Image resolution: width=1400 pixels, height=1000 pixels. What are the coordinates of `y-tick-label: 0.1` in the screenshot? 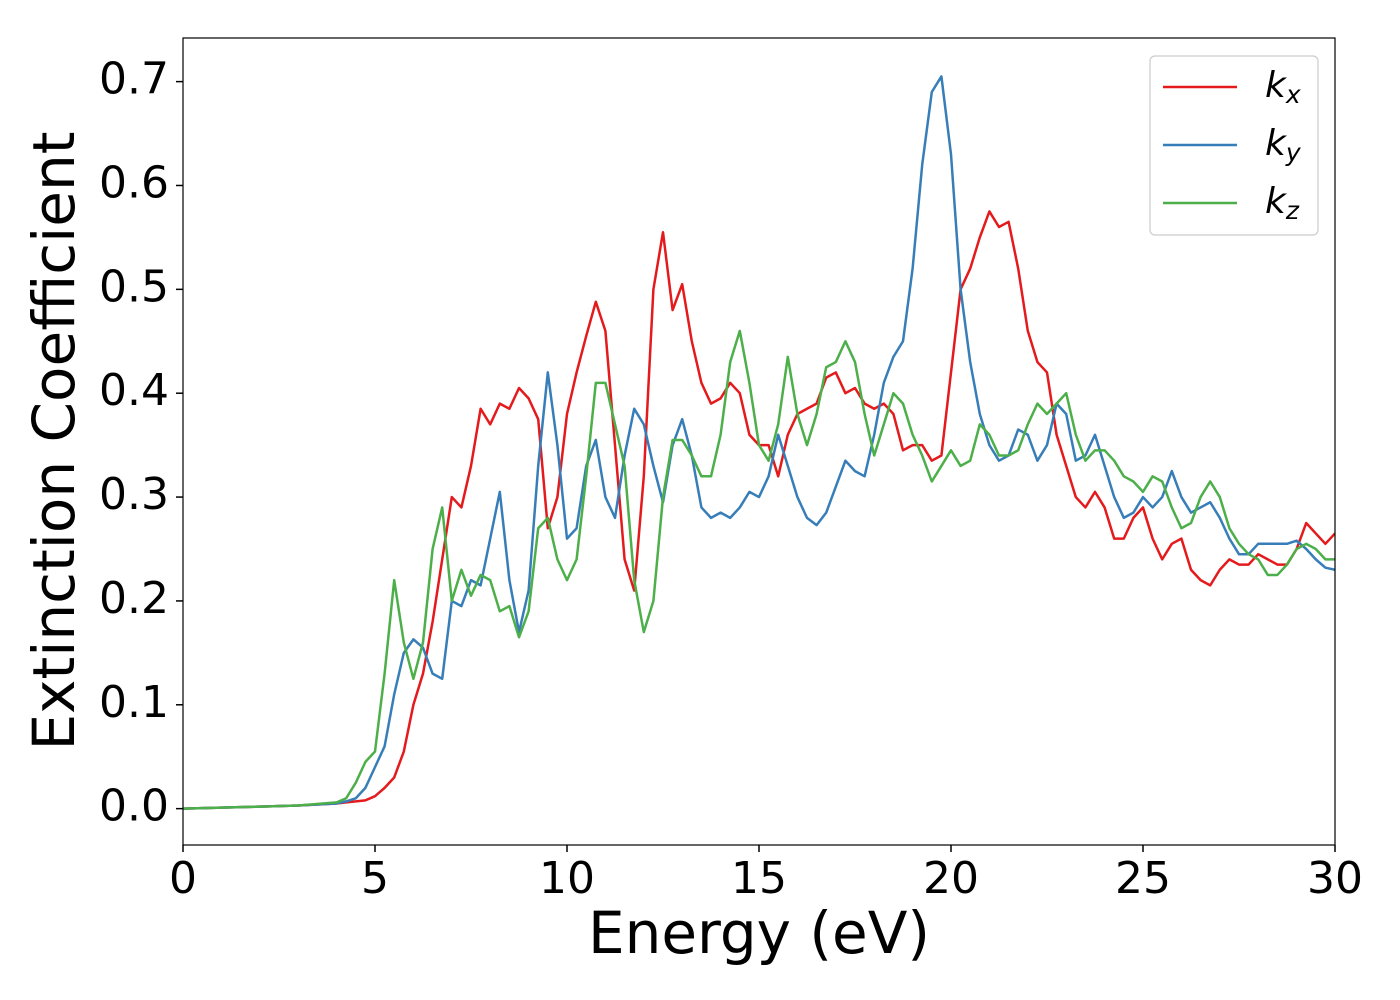 It's located at (134, 702).